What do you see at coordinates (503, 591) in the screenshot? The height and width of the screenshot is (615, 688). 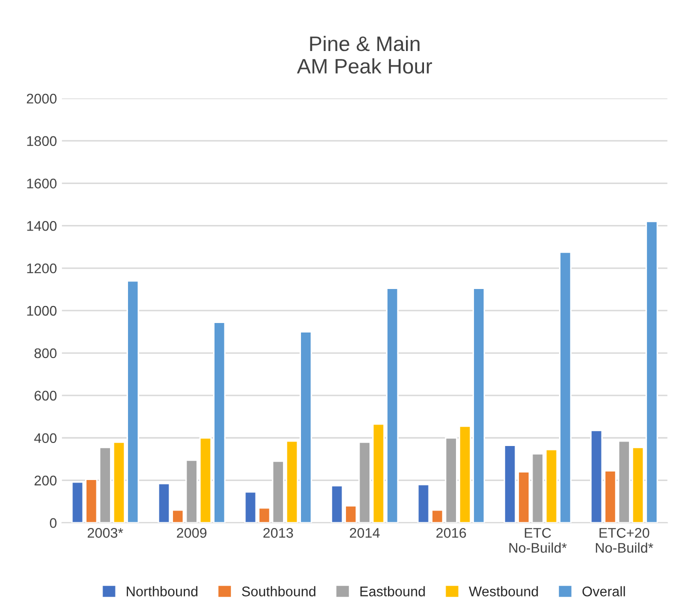 I see `legend-label: Westbound` at bounding box center [503, 591].